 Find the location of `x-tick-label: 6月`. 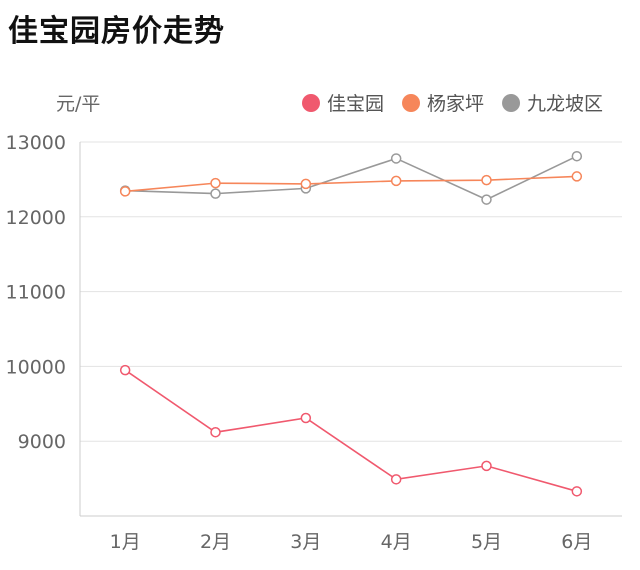

x-tick-label: 6月 is located at coordinates (576, 542).